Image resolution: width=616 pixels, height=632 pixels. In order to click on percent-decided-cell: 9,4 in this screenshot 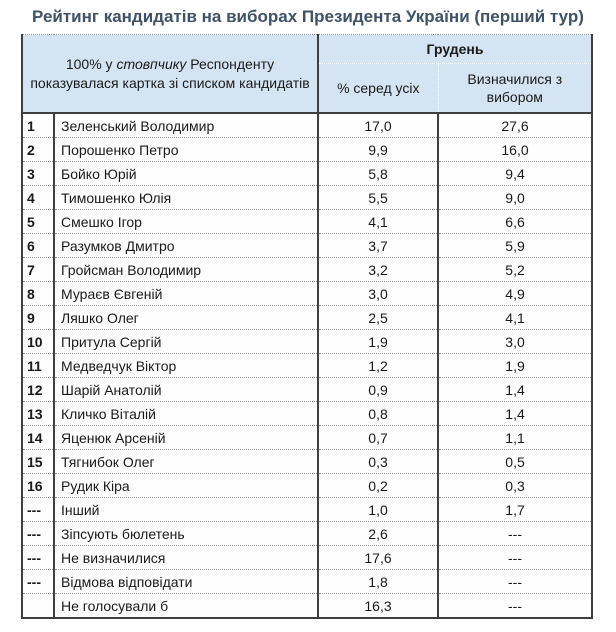, I will do `click(515, 173)`.